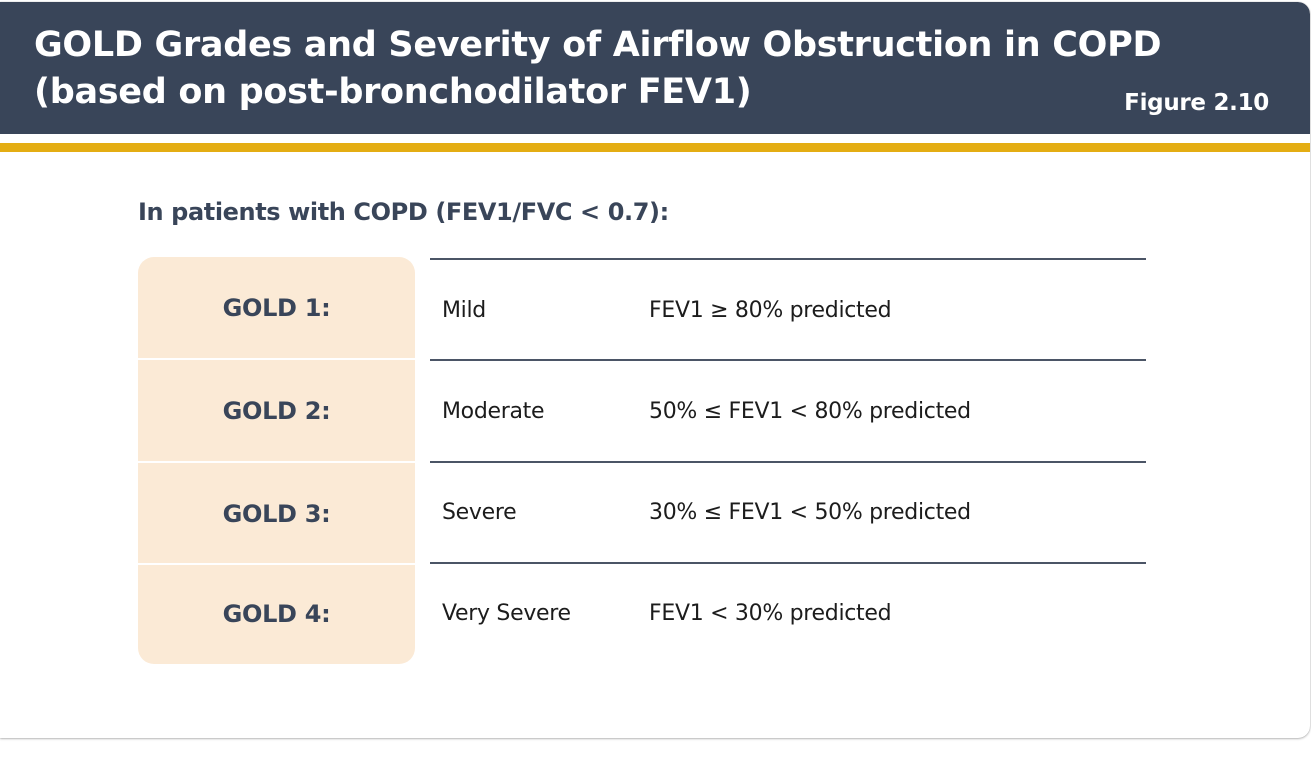 Image resolution: width=1311 pixels, height=767 pixels. I want to click on criteria-3: 30% ≤ FEV1 < 50% predicted, so click(810, 512).